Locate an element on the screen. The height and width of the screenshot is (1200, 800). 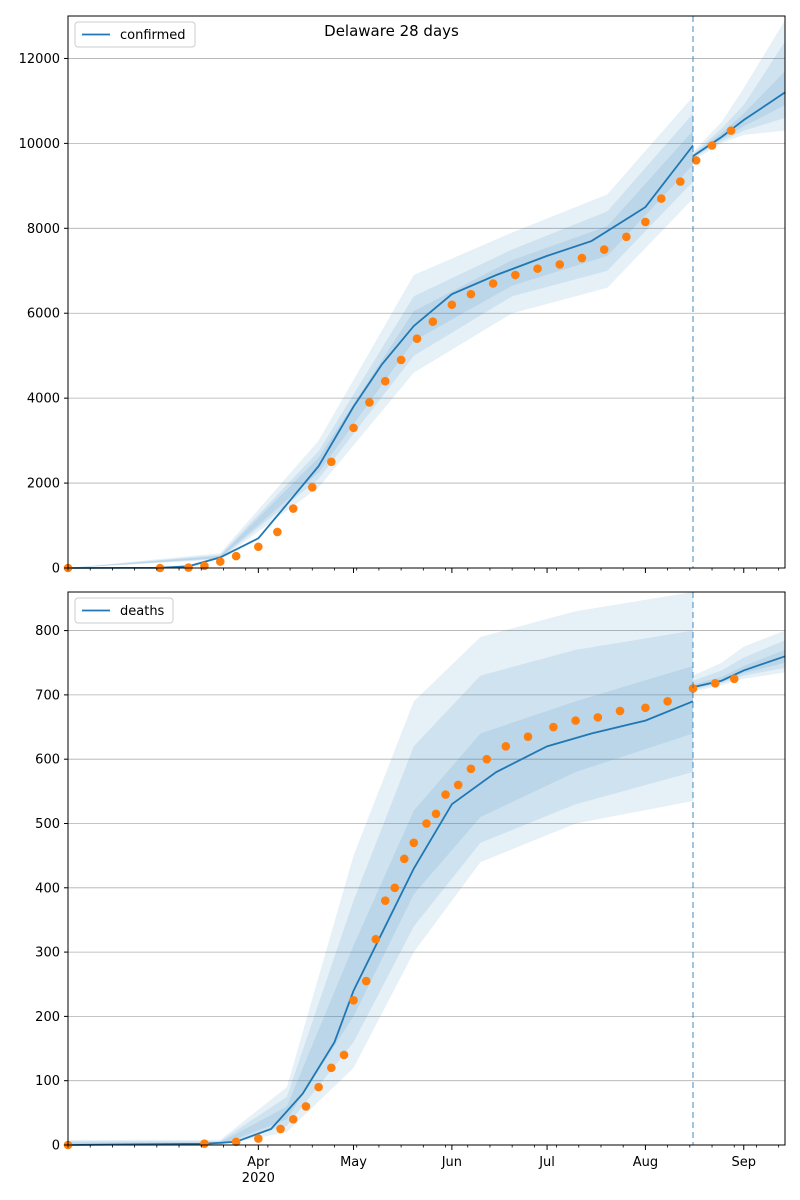
y-tick-label: 4000 is located at coordinates (43, 399).